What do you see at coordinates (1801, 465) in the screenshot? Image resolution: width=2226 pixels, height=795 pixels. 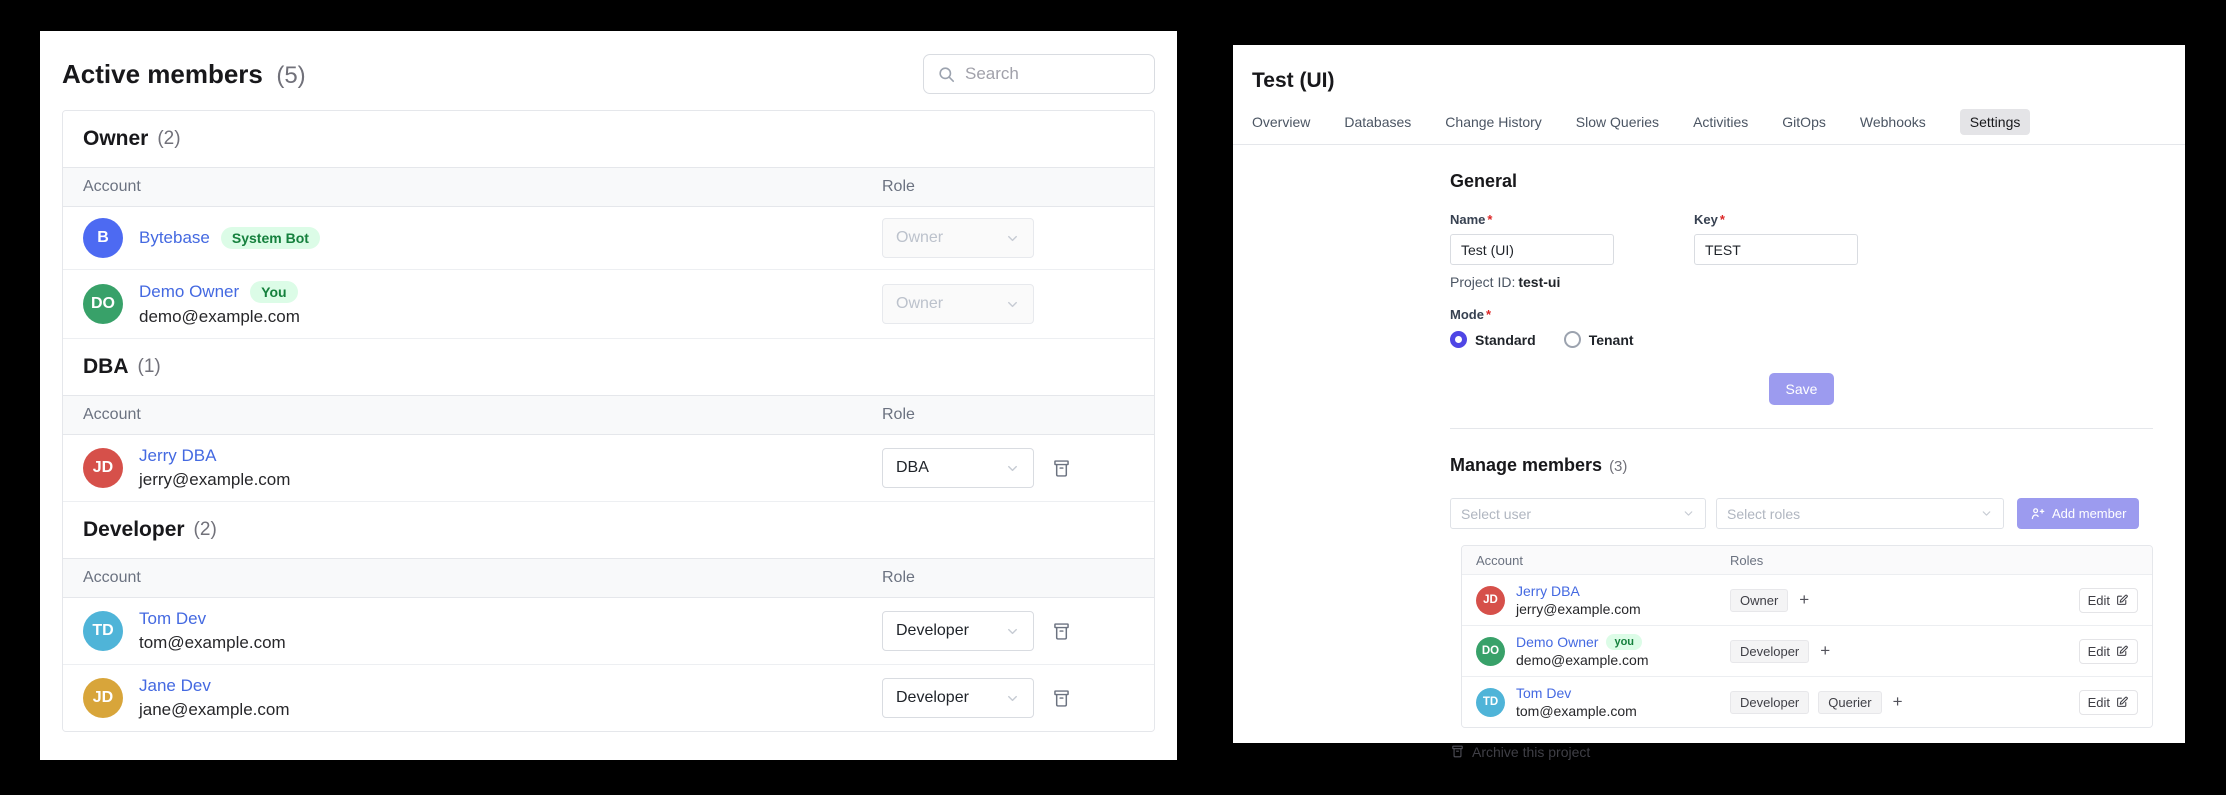 I see `manage-members-heading: Manage members (3)` at bounding box center [1801, 465].